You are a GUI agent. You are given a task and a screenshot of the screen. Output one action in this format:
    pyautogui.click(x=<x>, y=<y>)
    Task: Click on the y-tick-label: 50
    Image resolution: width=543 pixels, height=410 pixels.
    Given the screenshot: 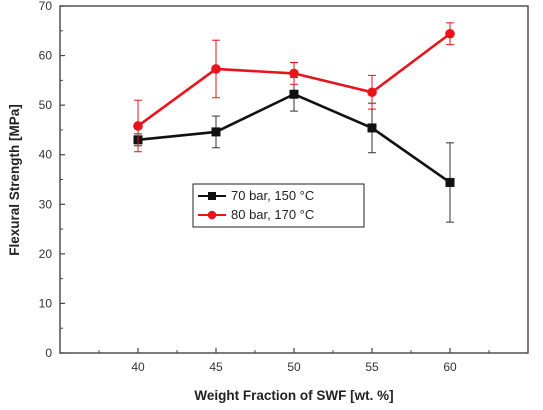 What is the action you would take?
    pyautogui.click(x=46, y=105)
    